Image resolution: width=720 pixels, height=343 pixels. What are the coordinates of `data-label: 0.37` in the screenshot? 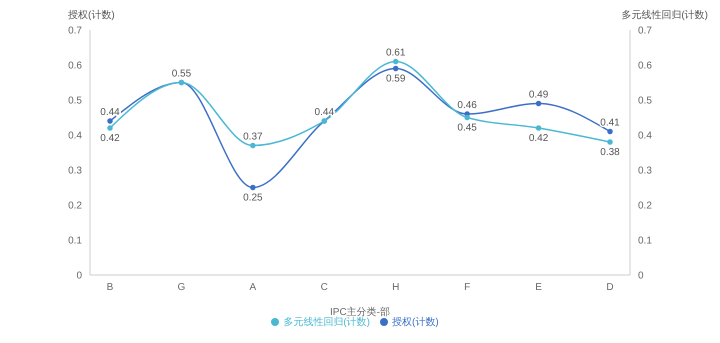 It's located at (253, 137).